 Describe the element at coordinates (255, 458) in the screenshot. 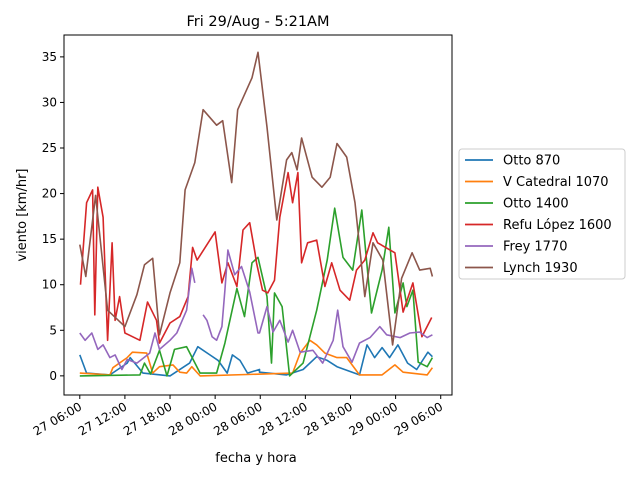

I see `x-axis-label: fecha y hora` at that location.